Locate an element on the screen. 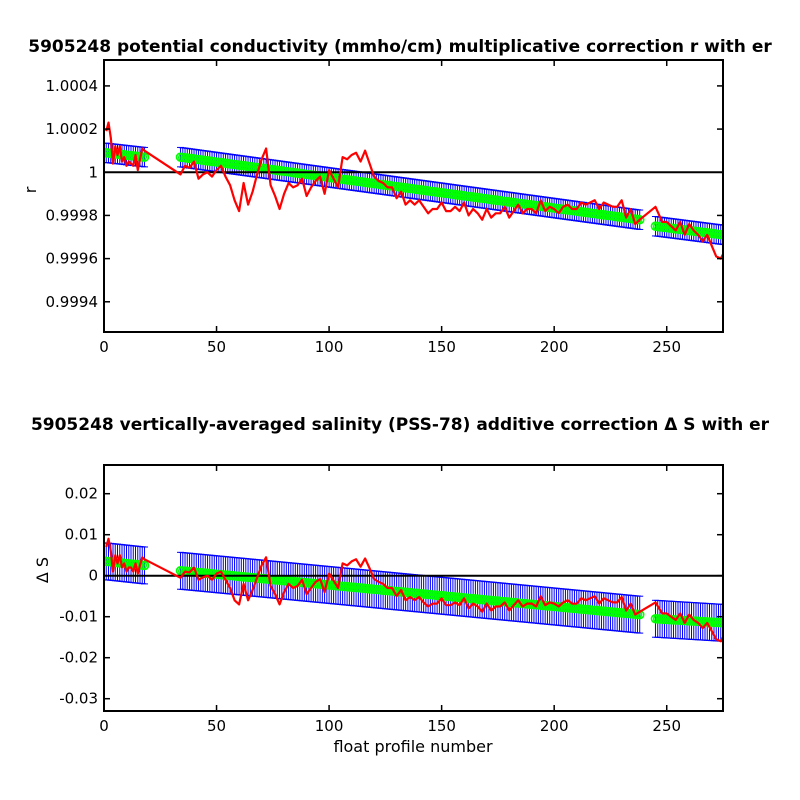 This screenshot has width=800, height=800. y-tick-label: -0.02 is located at coordinates (78, 658).